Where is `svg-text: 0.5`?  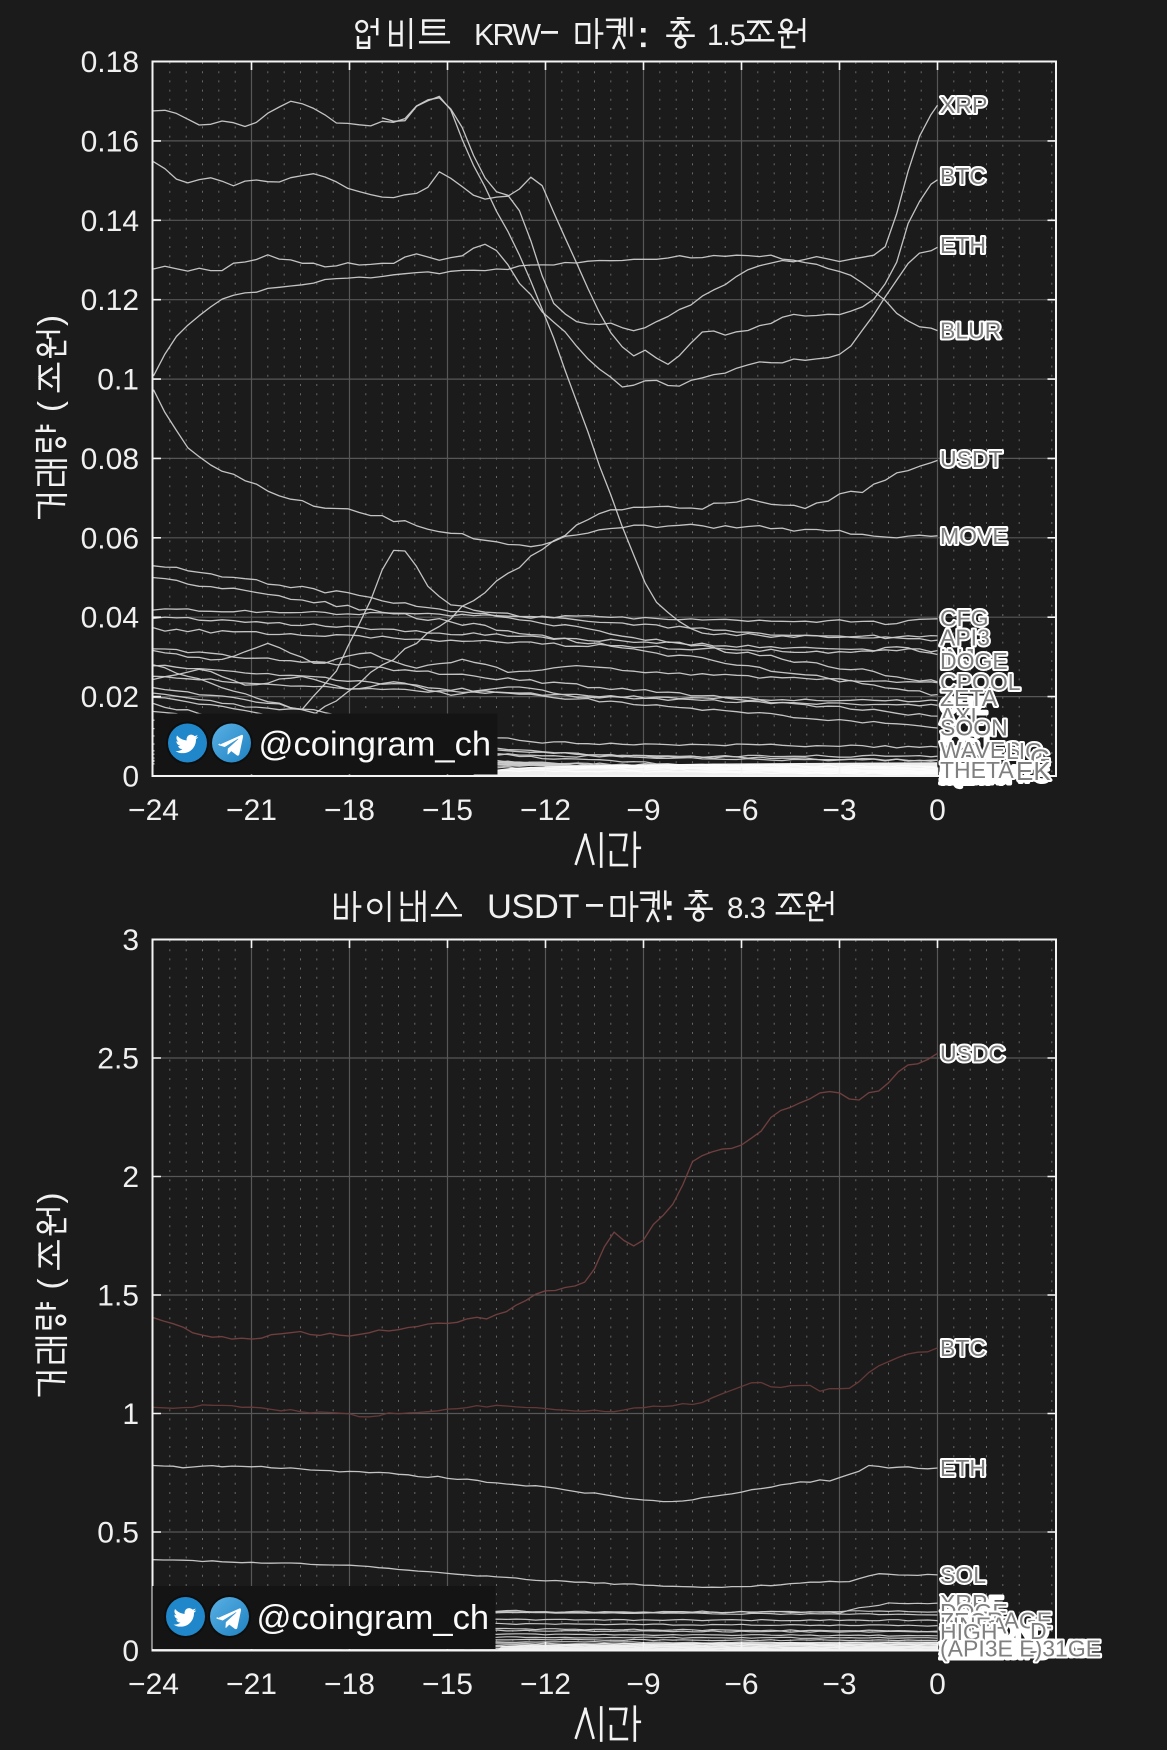
svg-text: 0.5 is located at coordinates (118, 1533).